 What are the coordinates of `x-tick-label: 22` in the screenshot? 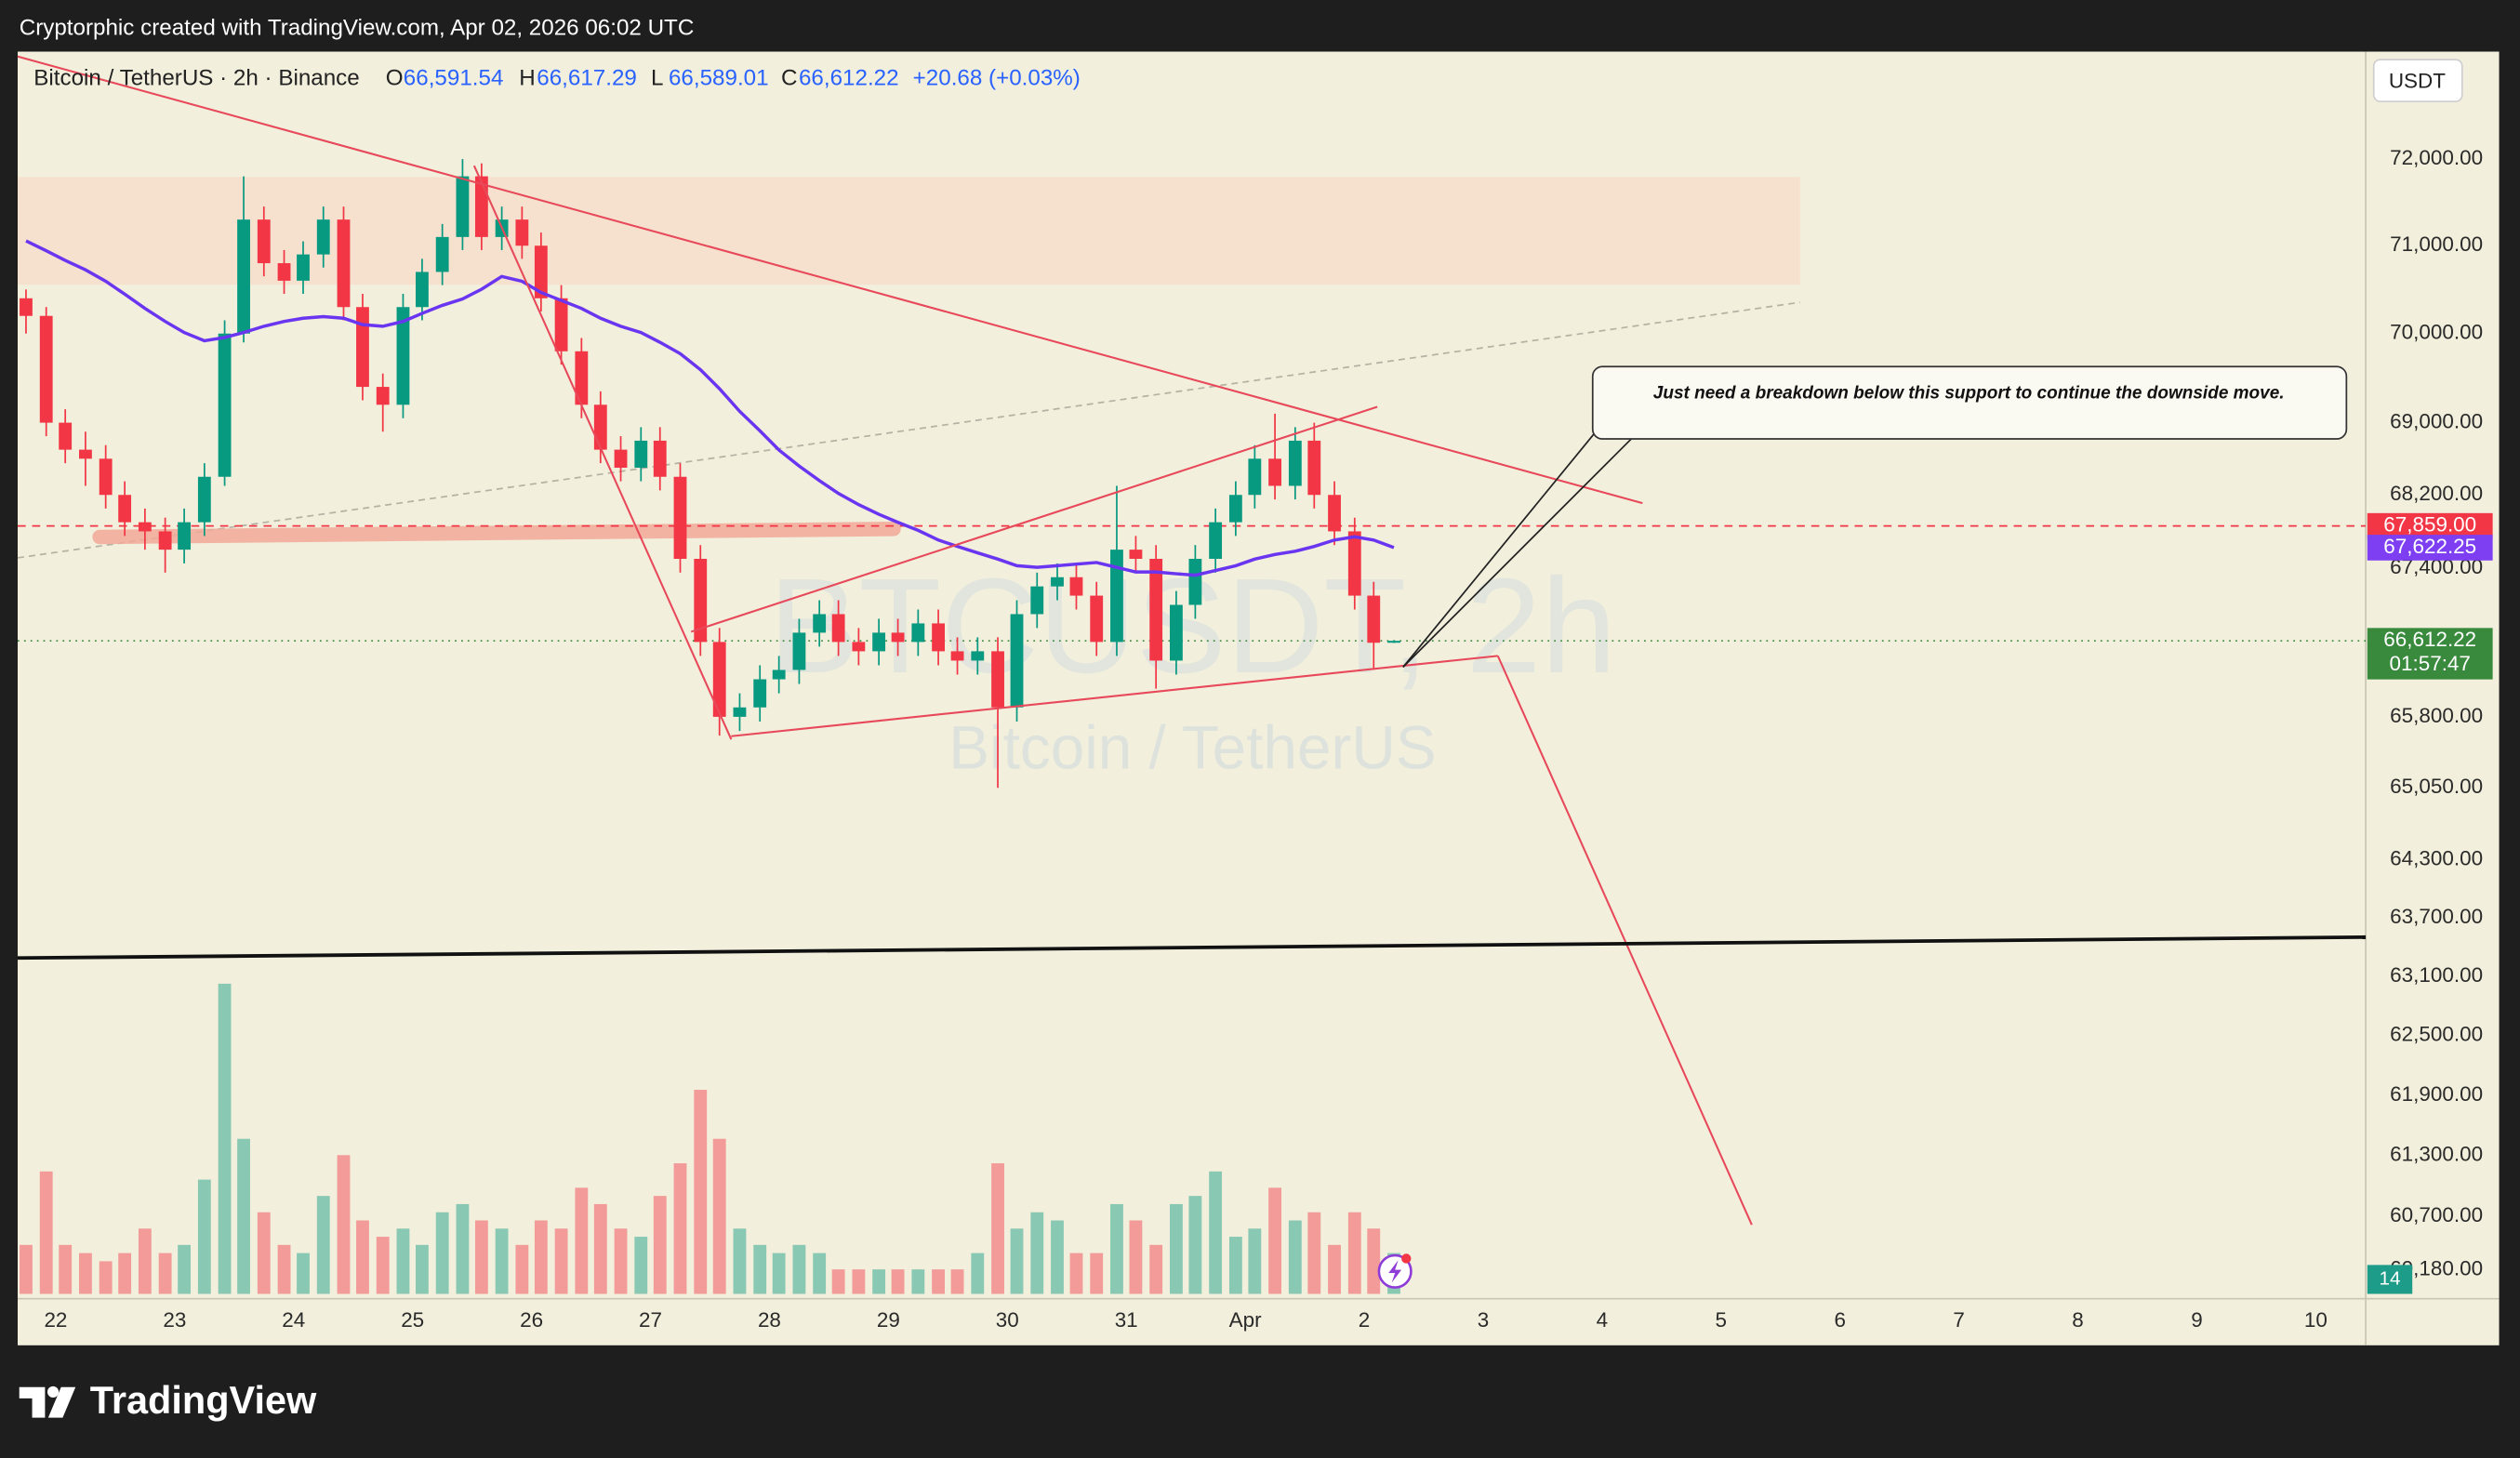 It's located at (55, 1320).